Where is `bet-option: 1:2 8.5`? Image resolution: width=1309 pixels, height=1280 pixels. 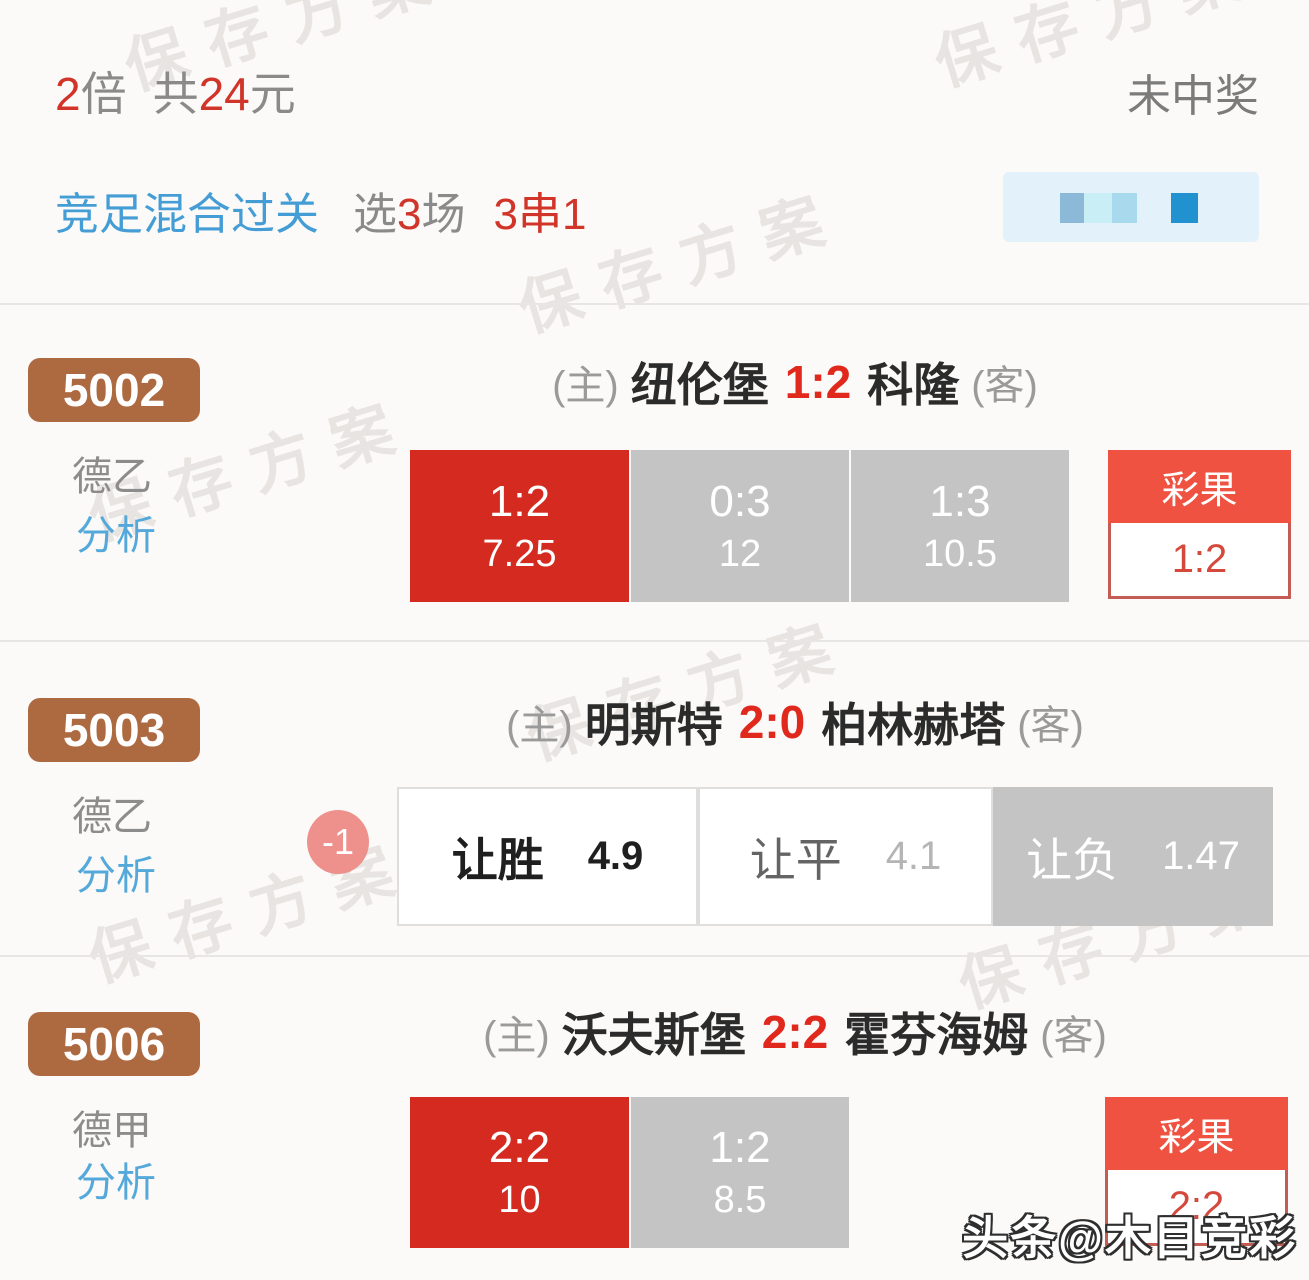
bet-option: 1:2 8.5 is located at coordinates (740, 1172).